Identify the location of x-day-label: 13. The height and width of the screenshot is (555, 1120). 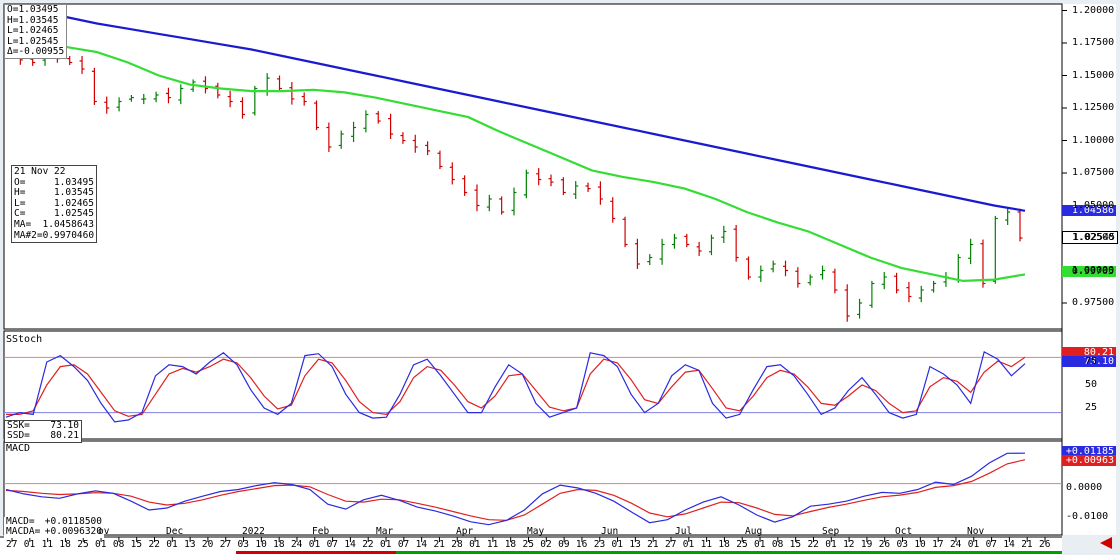
(190, 544).